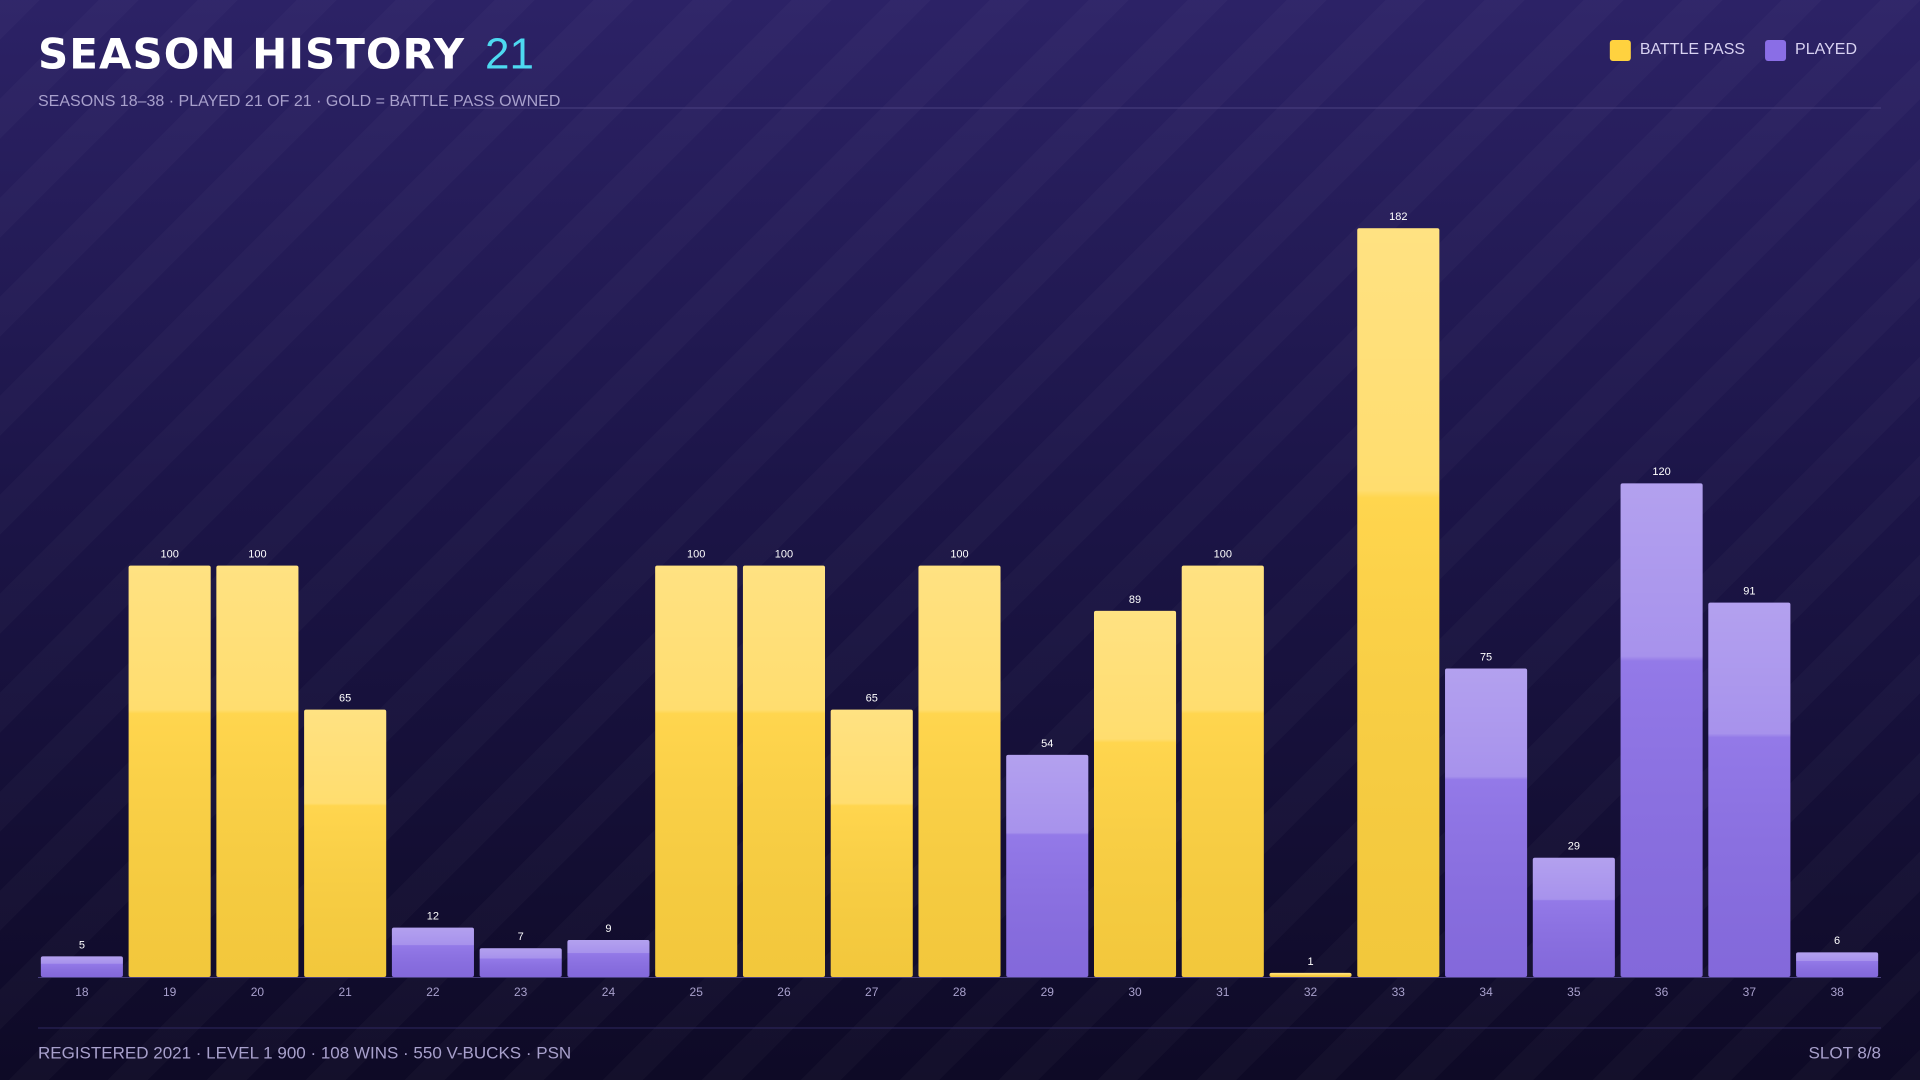  What do you see at coordinates (433, 992) in the screenshot?
I see `x-tick-label: 22` at bounding box center [433, 992].